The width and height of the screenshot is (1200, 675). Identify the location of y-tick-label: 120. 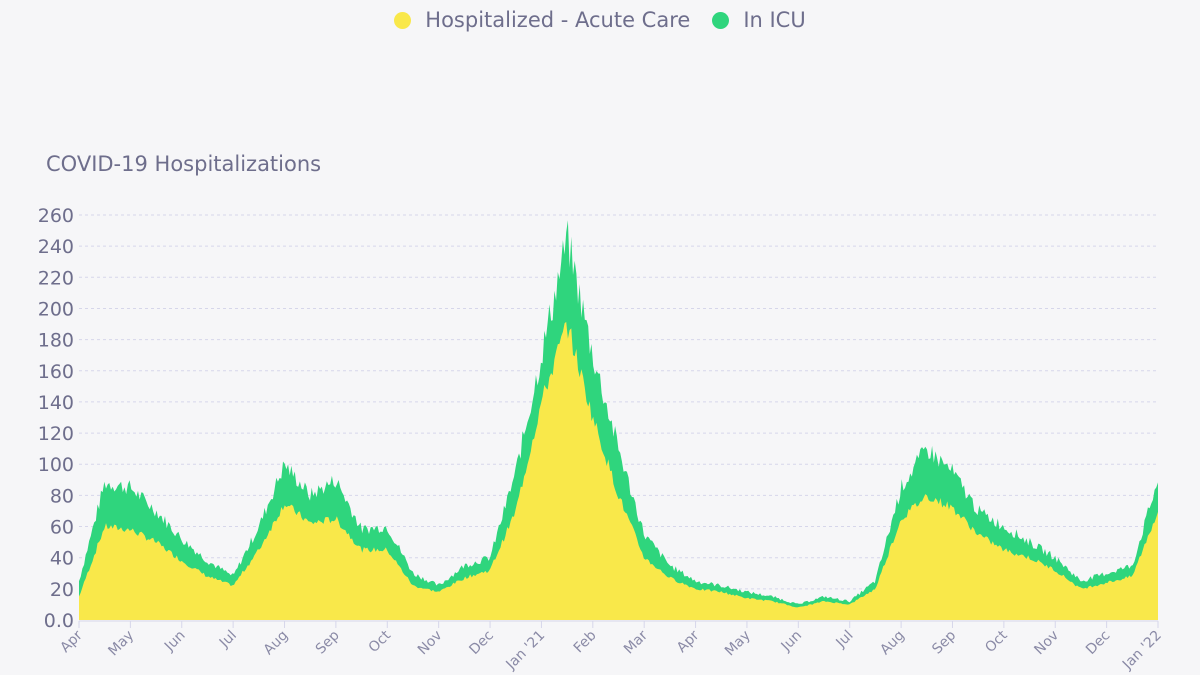
(56, 434).